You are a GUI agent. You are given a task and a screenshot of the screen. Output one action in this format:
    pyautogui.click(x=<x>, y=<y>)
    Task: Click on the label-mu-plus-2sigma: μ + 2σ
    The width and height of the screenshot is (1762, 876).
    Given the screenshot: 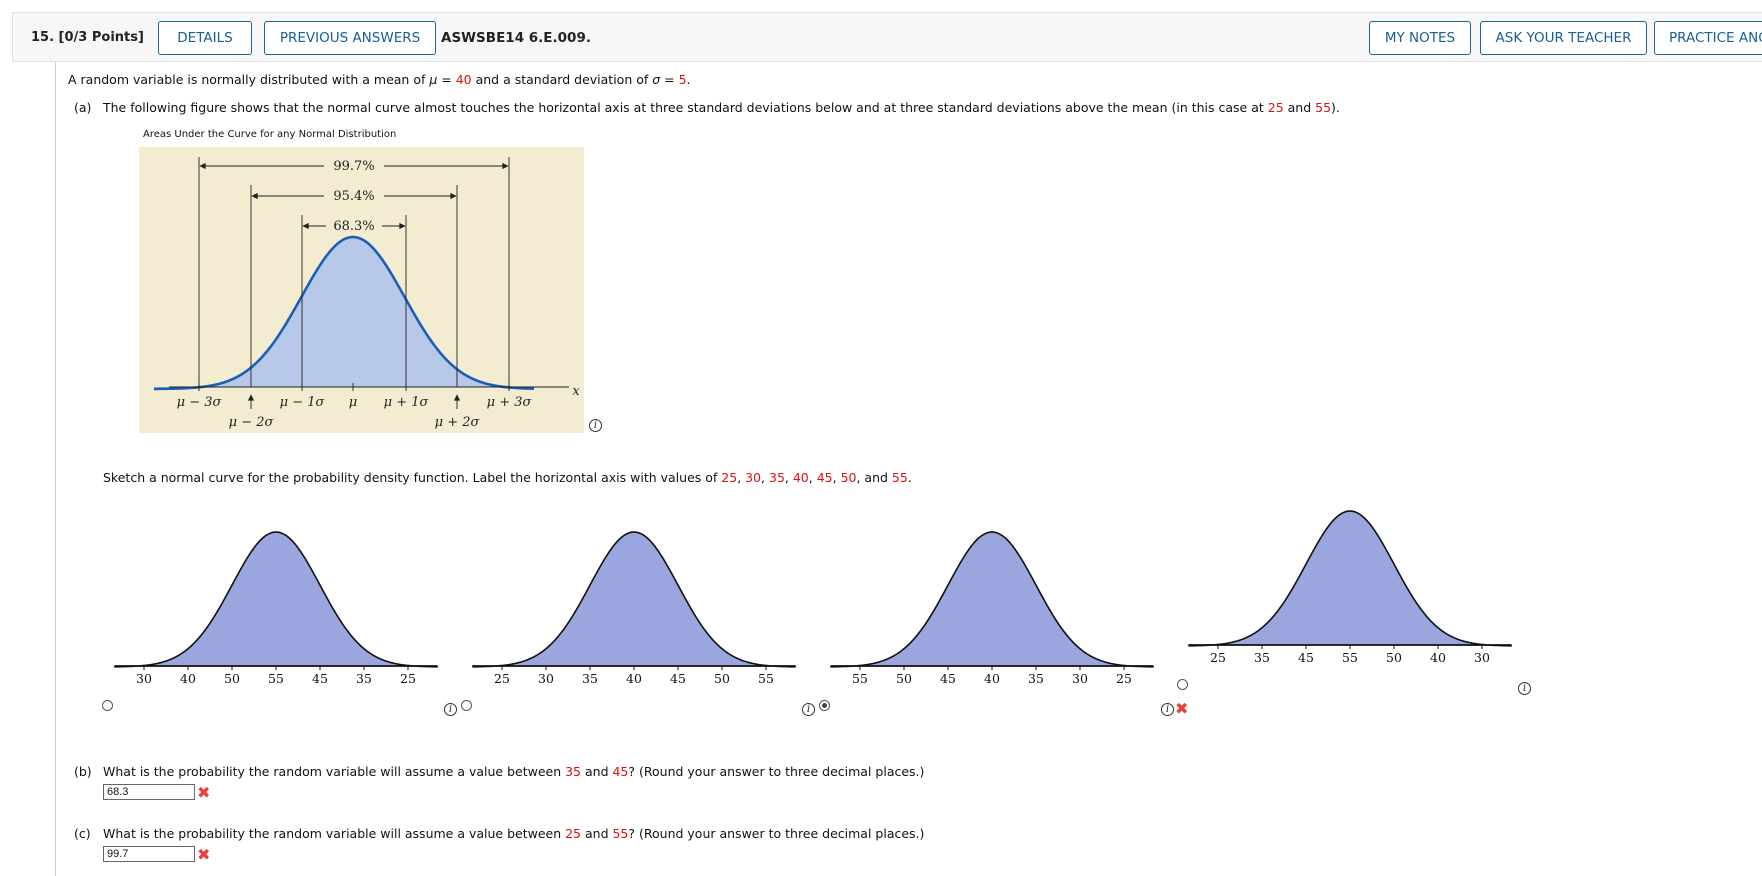 What is the action you would take?
    pyautogui.click(x=458, y=422)
    